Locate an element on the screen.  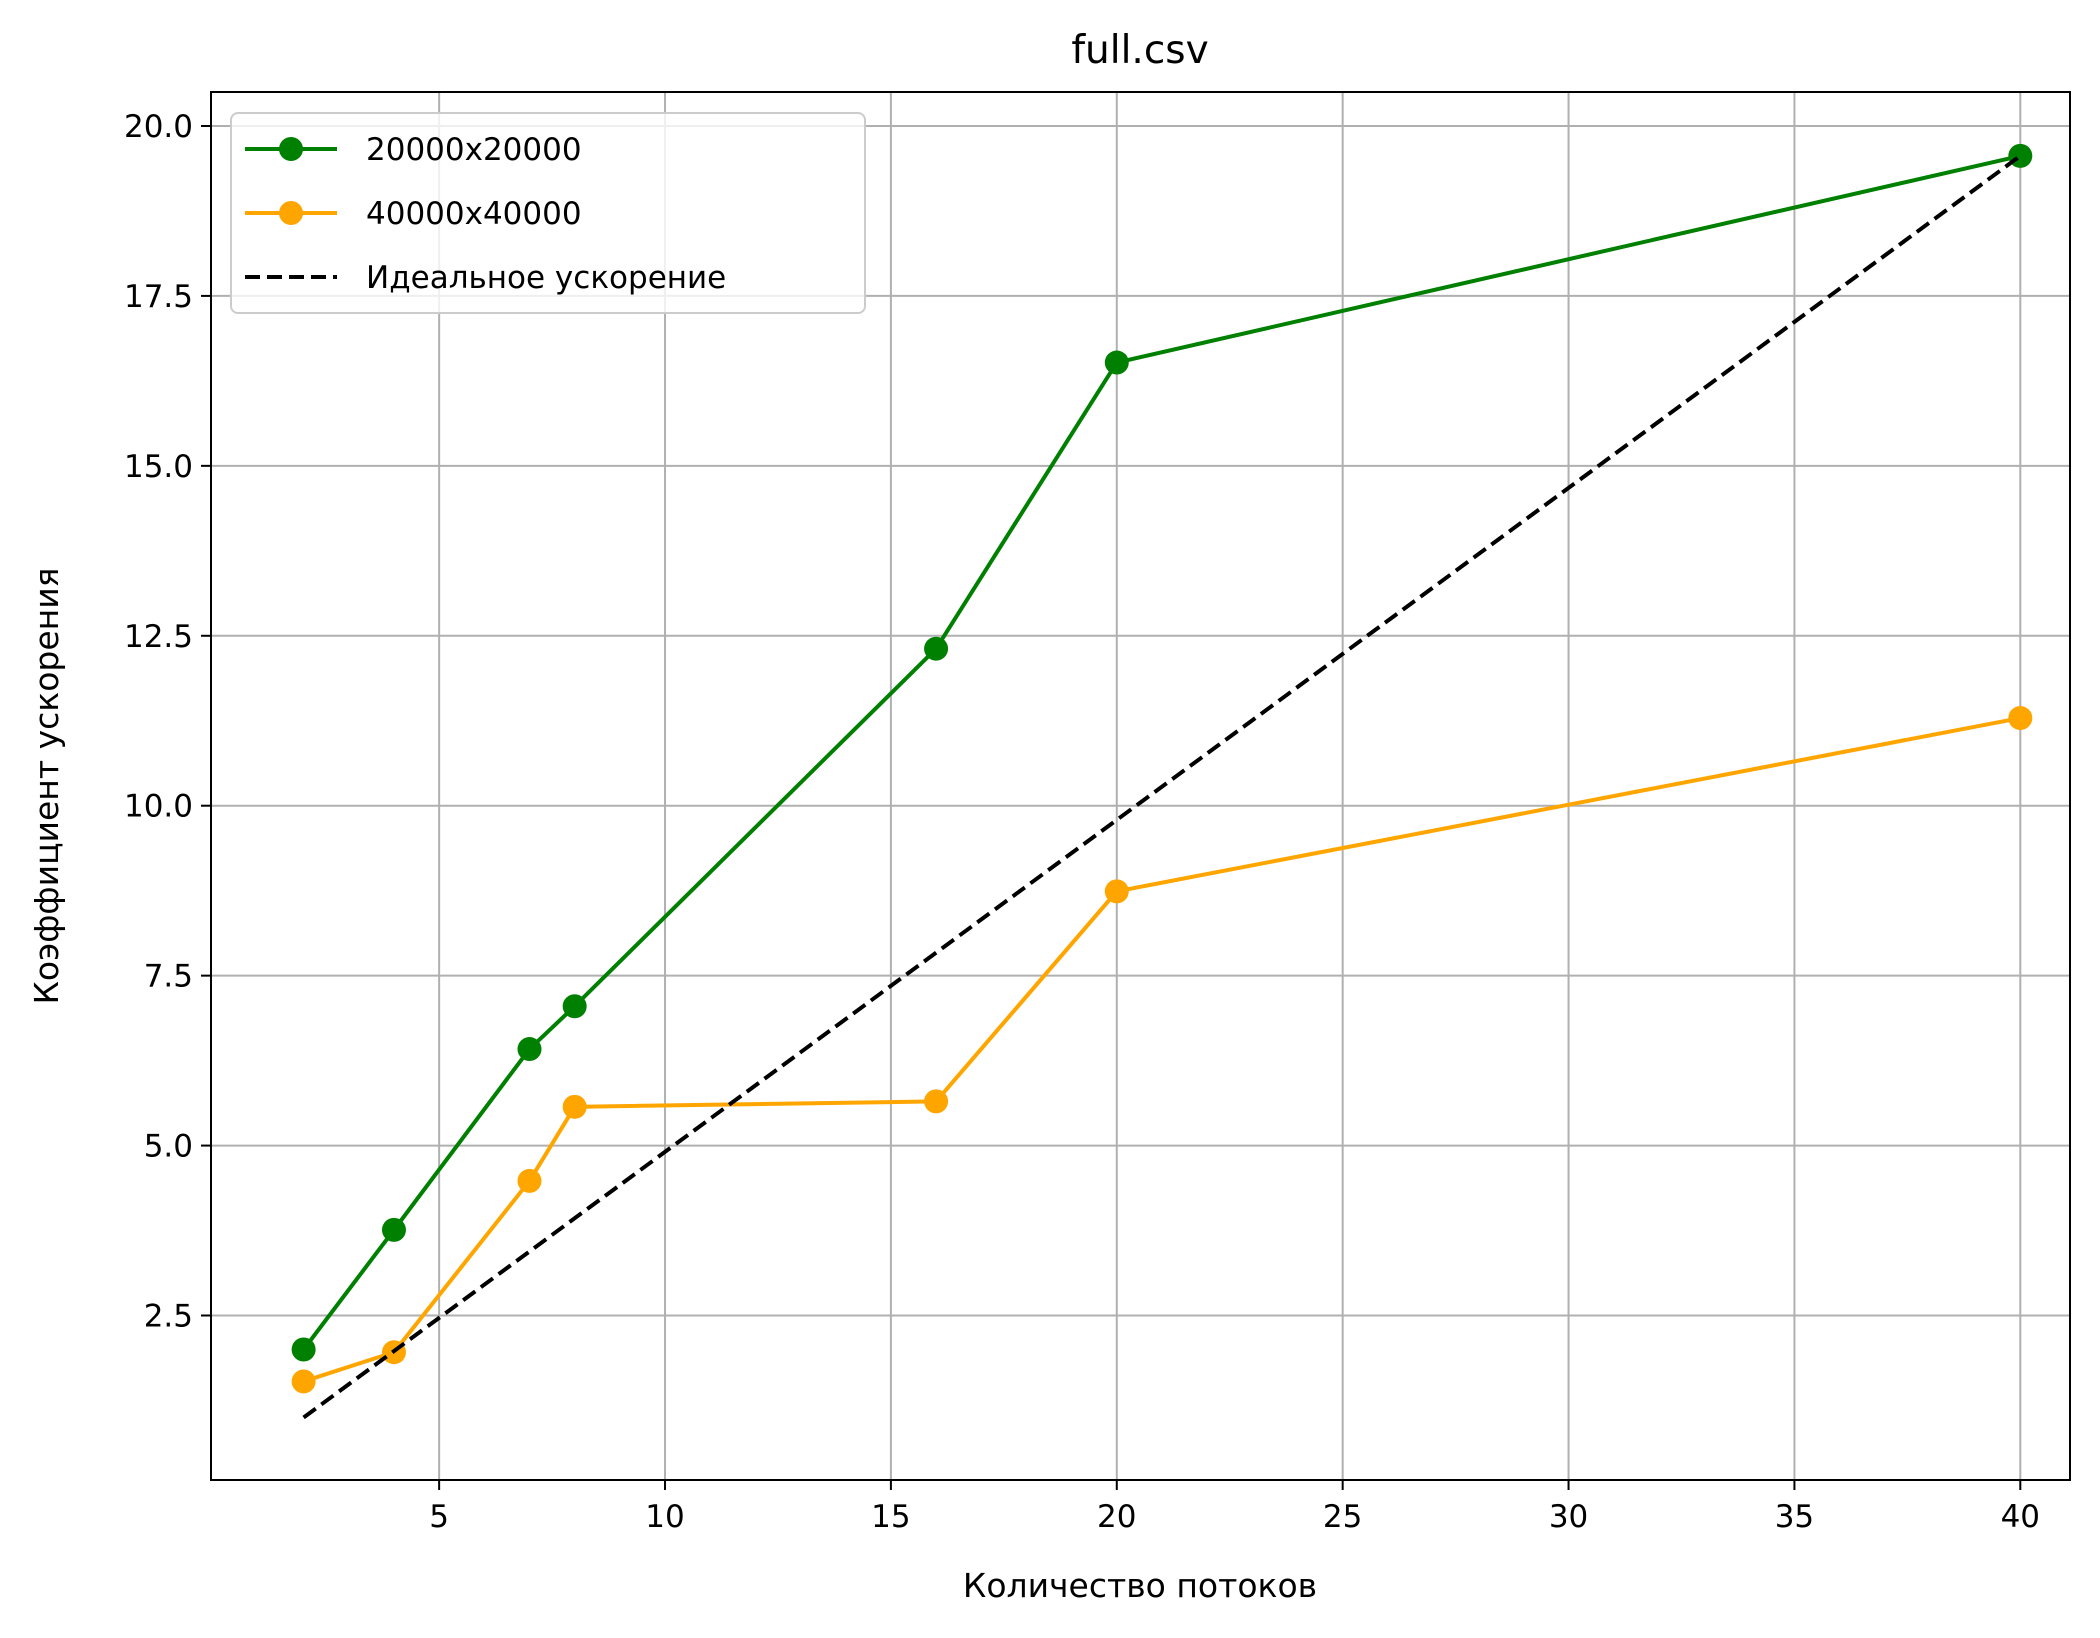
legend-box is located at coordinates (548, 213).